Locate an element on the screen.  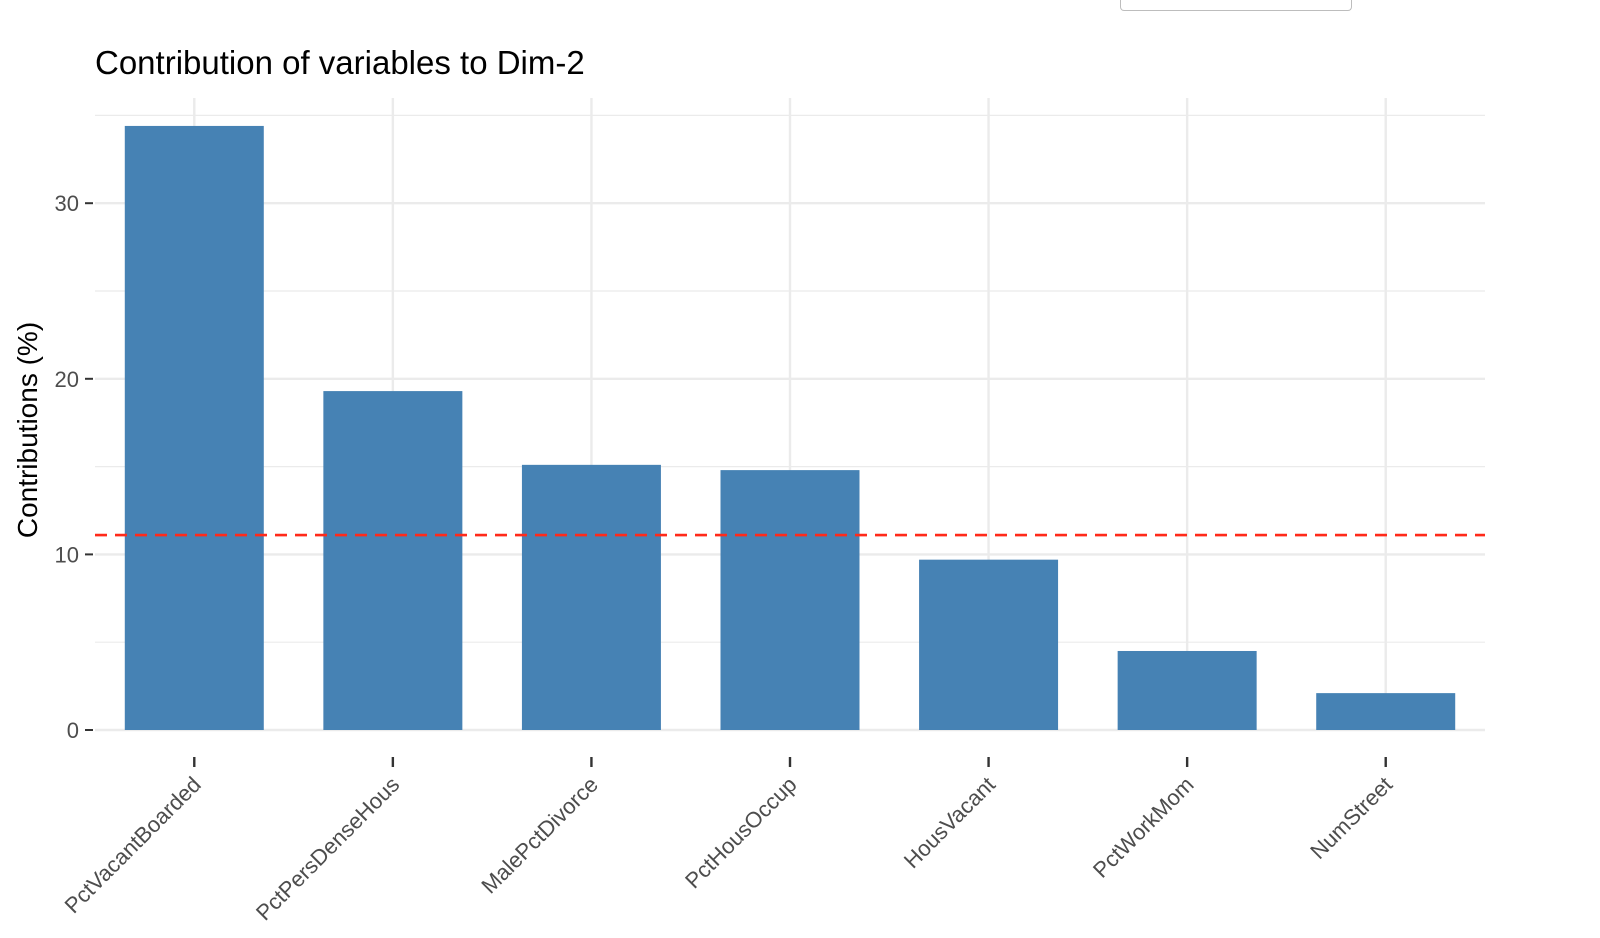
x-tick-label: MalePctDivorce is located at coordinates (539, 835).